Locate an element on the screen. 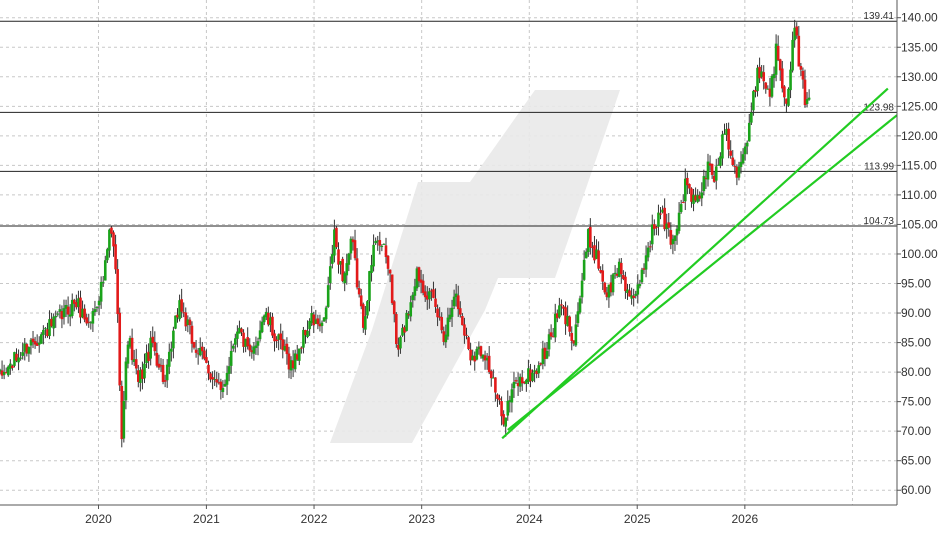 Image resolution: width=948 pixels, height=539 pixels. y-tick-label: 75.00 is located at coordinates (916, 402).